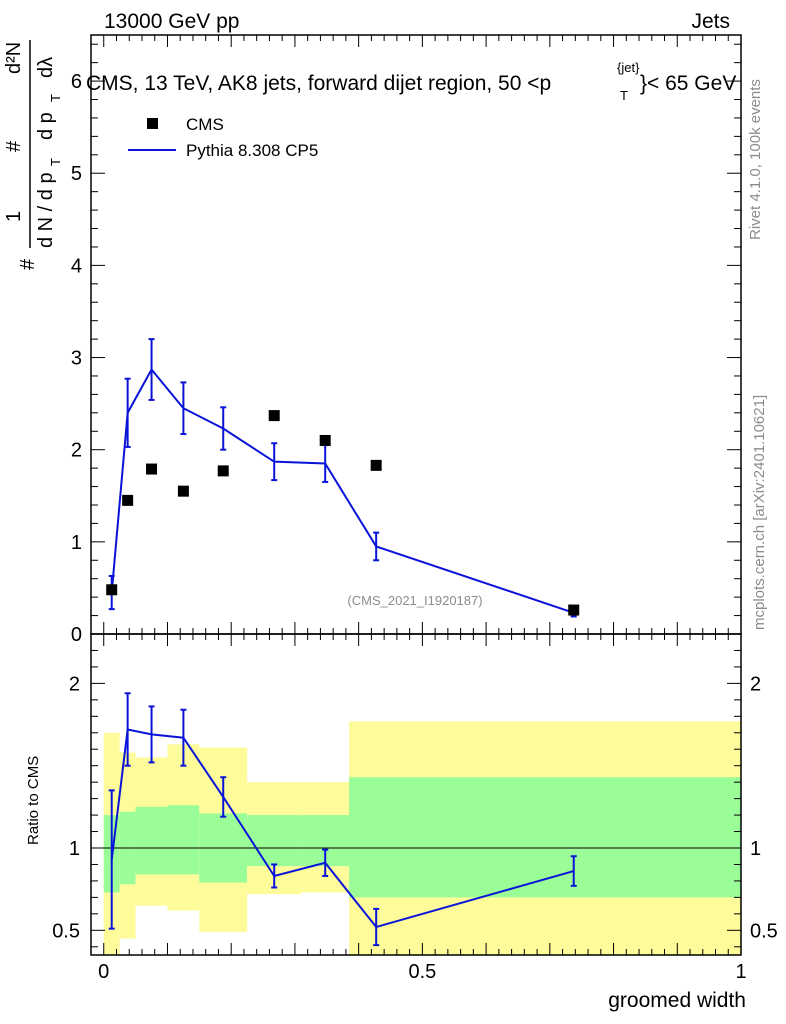 The image size is (786, 1024). What do you see at coordinates (252, 150) in the screenshot?
I see `legend-mc-label: Pythia 8.308 CP5` at bounding box center [252, 150].